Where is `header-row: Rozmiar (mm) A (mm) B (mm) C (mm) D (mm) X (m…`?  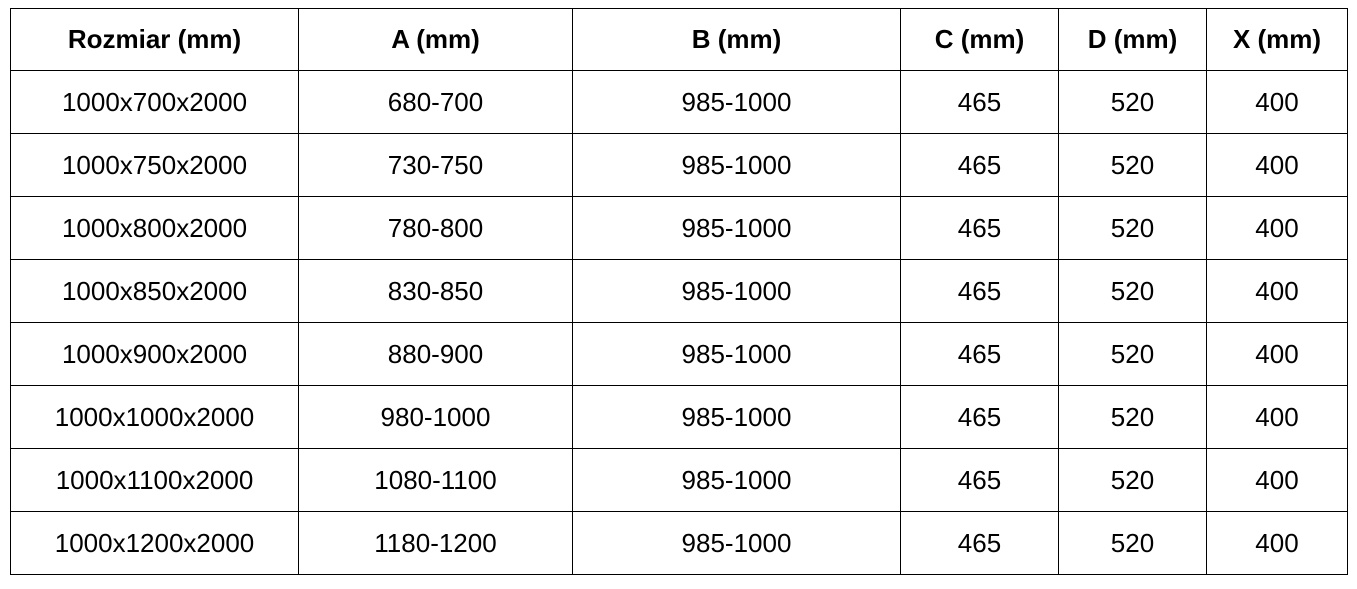 header-row: Rozmiar (mm) A (mm) B (mm) C (mm) D (mm) X (m… is located at coordinates (679, 39).